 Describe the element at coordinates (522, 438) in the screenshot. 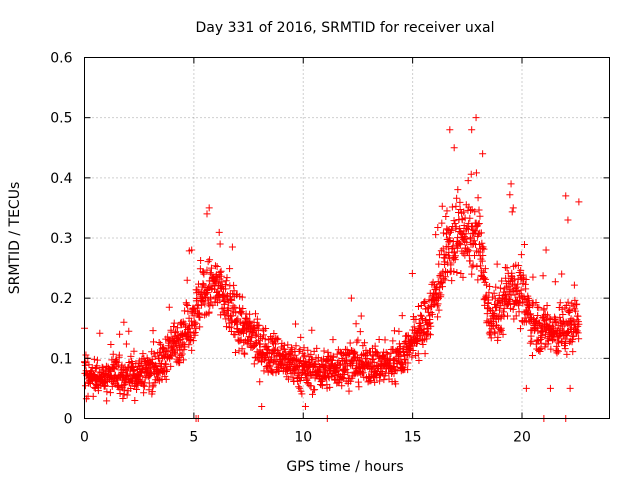

I see `x-tick-label: 20` at that location.